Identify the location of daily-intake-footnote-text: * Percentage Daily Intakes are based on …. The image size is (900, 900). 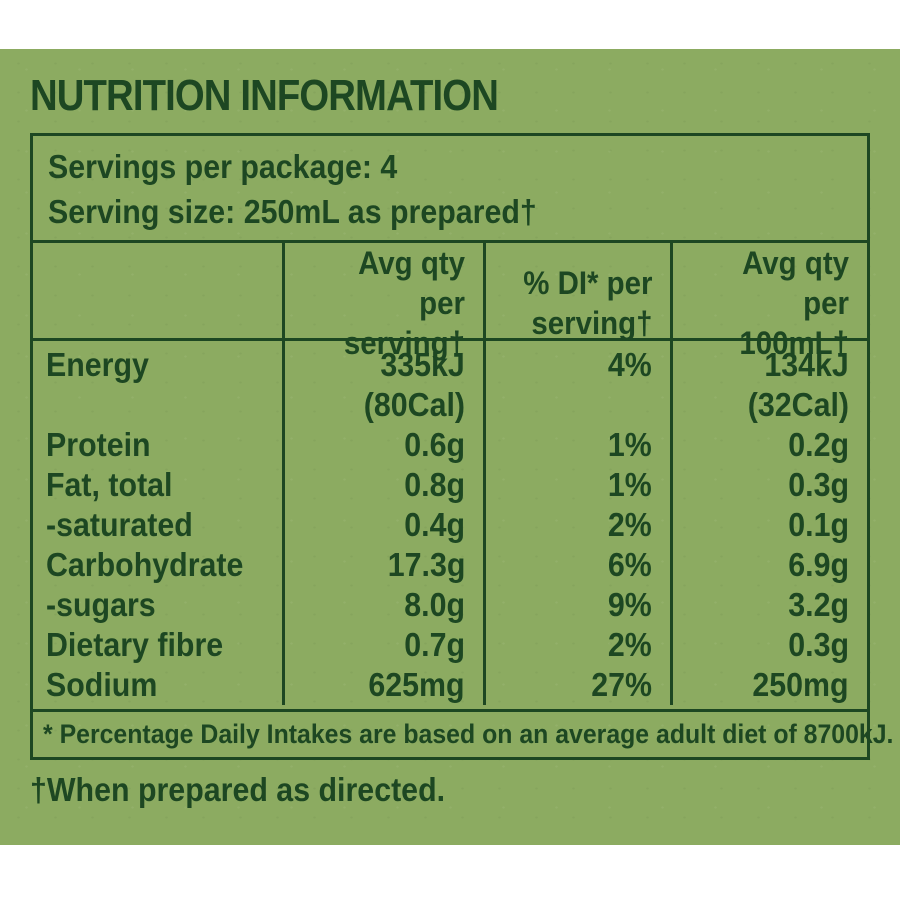
(468, 734).